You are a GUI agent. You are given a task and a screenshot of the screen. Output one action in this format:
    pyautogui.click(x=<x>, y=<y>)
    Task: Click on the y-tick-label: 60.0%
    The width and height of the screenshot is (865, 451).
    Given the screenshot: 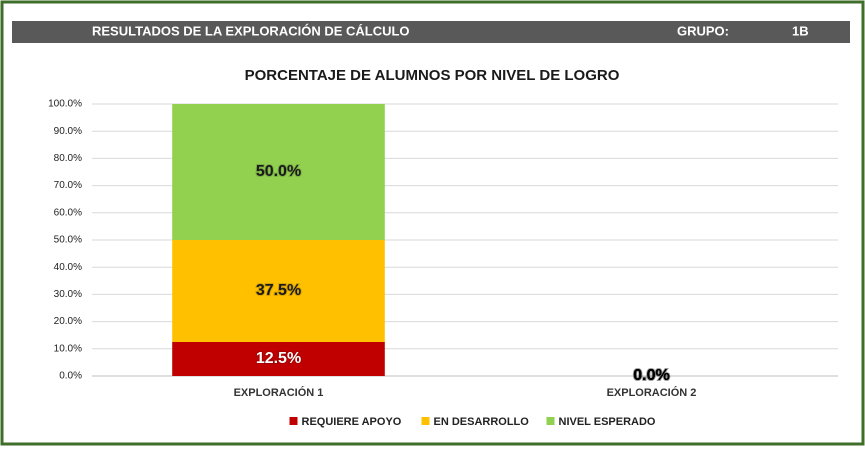 What is the action you would take?
    pyautogui.click(x=68, y=212)
    